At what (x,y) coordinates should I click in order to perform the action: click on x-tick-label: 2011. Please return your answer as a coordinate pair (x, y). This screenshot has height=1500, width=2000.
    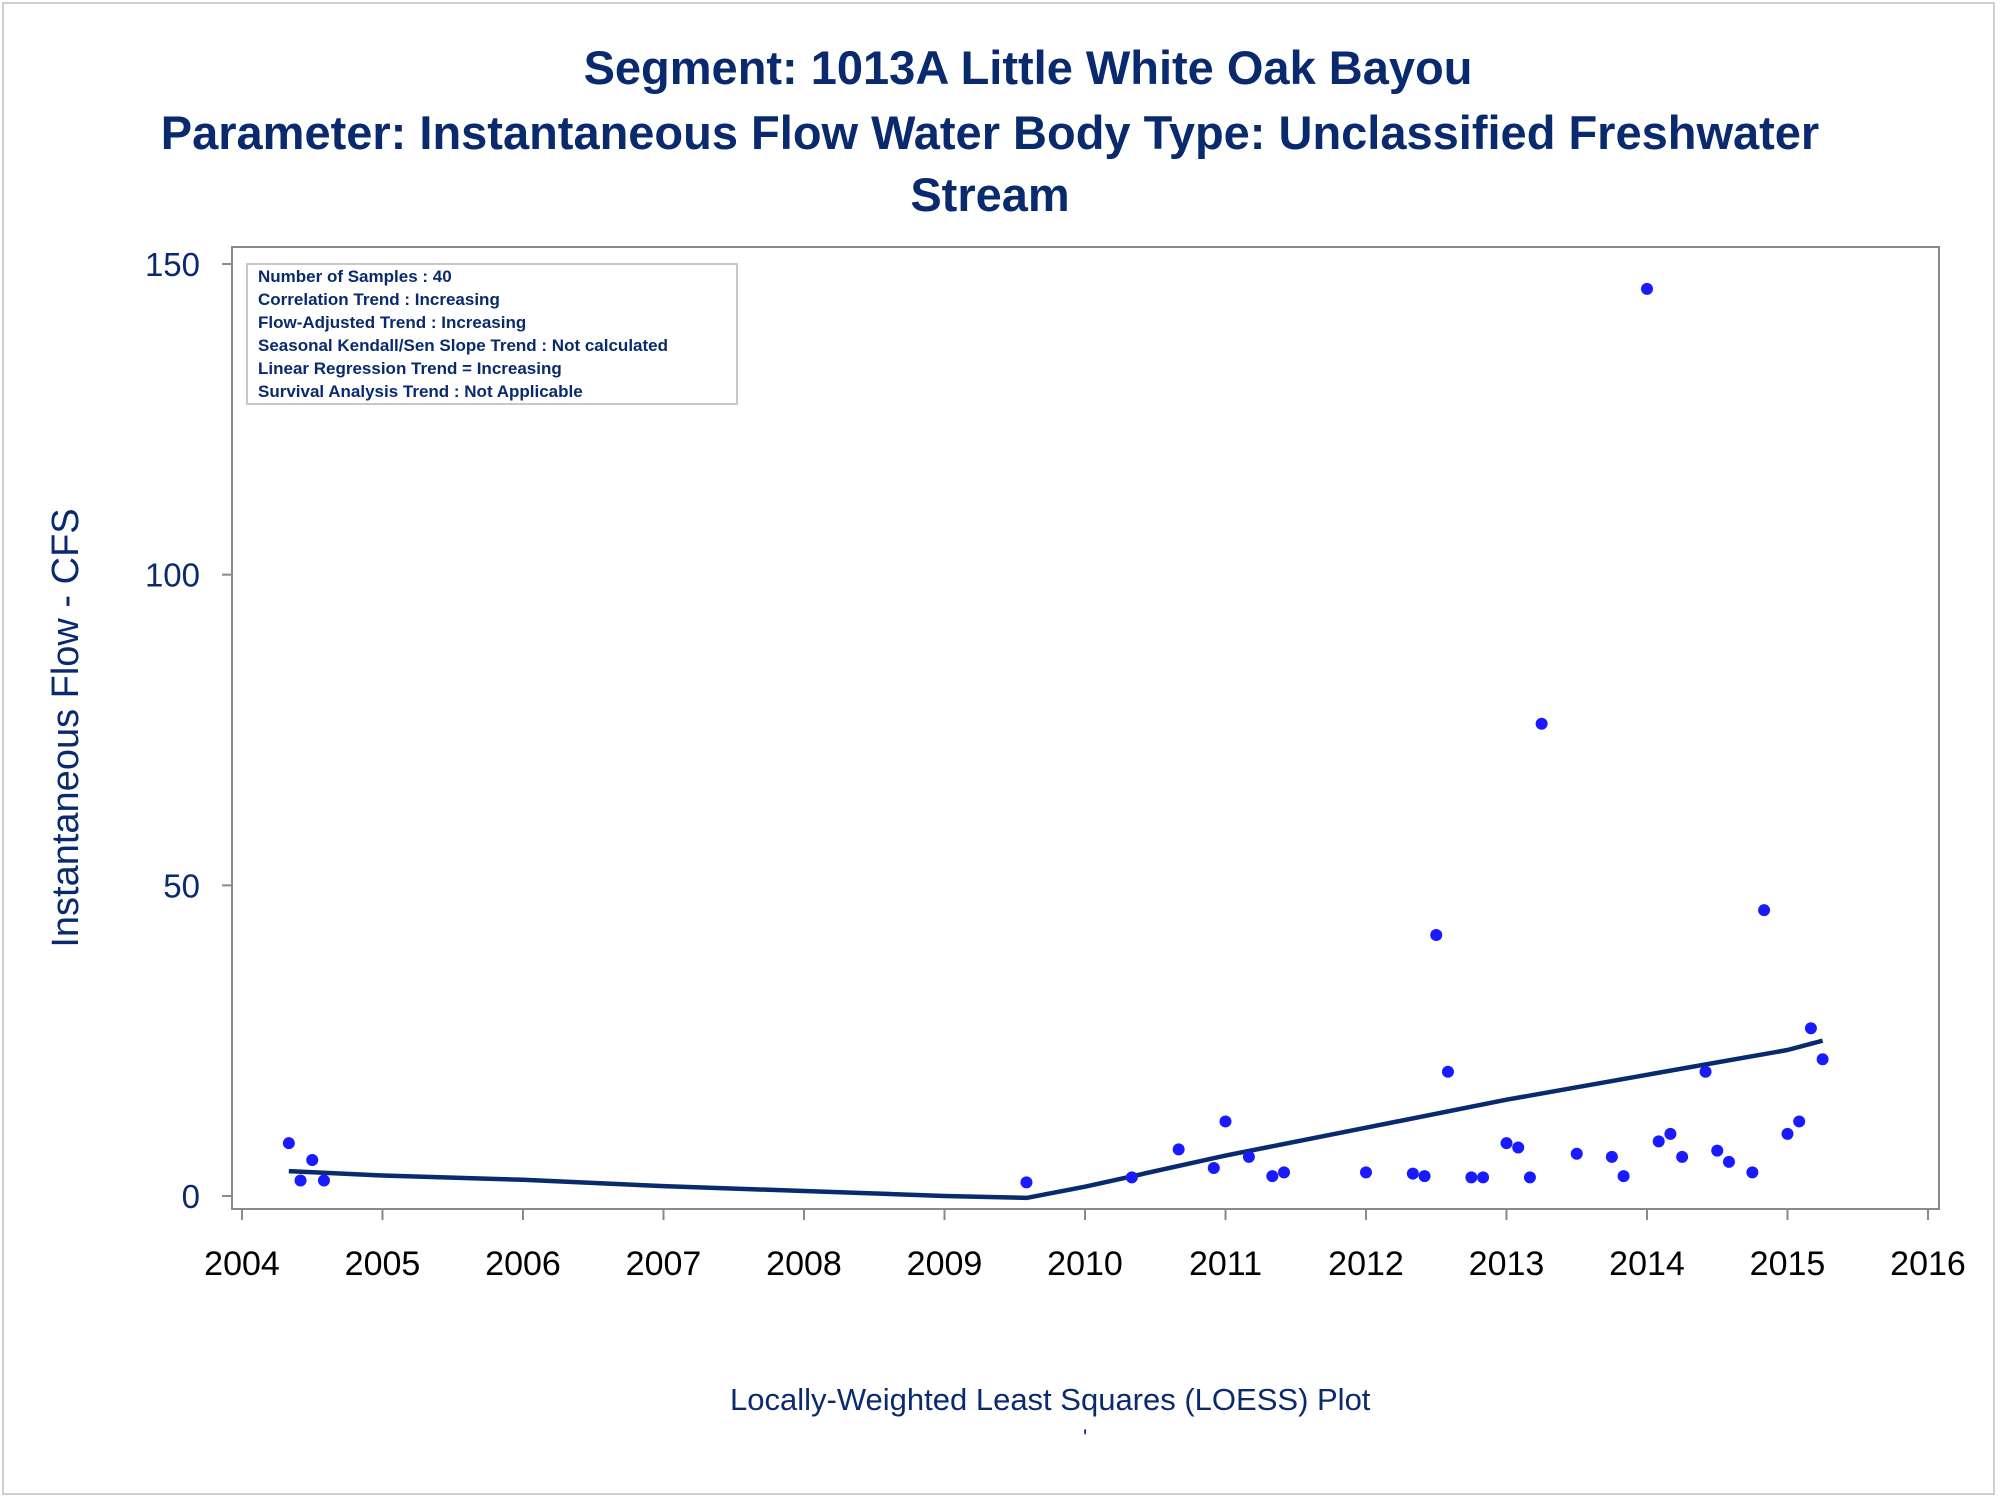
    Looking at the image, I should click on (1225, 1264).